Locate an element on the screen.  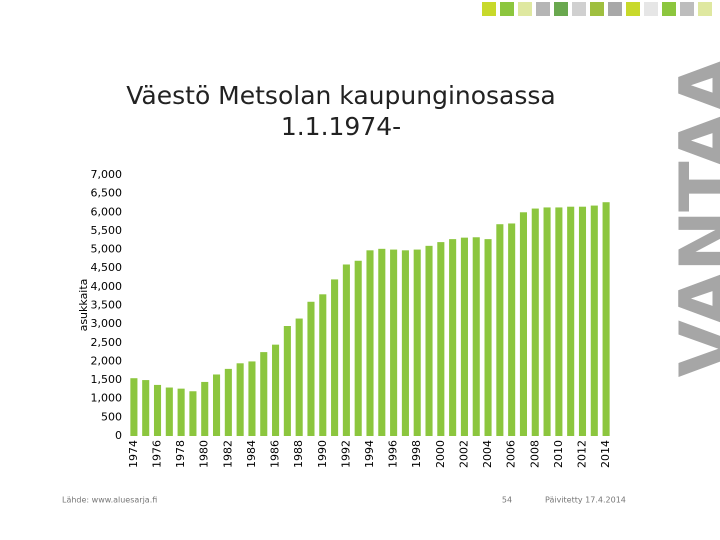
x-tick-label: 1984 is located at coordinates (251, 454).